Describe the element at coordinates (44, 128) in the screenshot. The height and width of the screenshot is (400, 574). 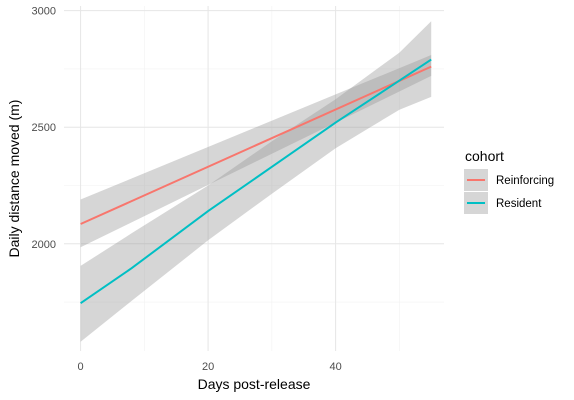
I see `y-tick-label: 2500` at that location.